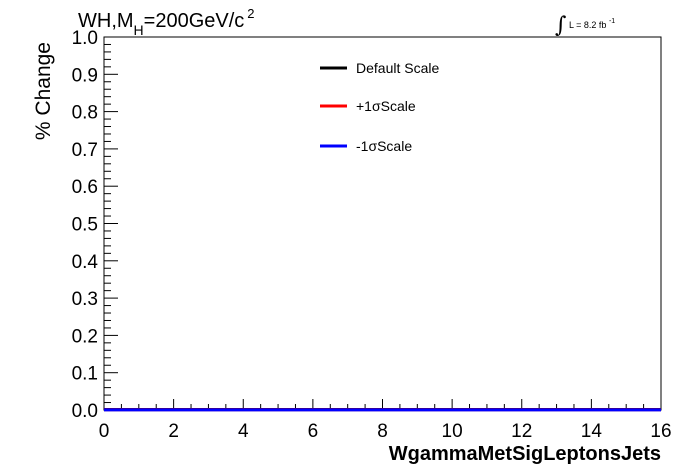  I want to click on y-tick-label: 0.6, so click(85, 187).